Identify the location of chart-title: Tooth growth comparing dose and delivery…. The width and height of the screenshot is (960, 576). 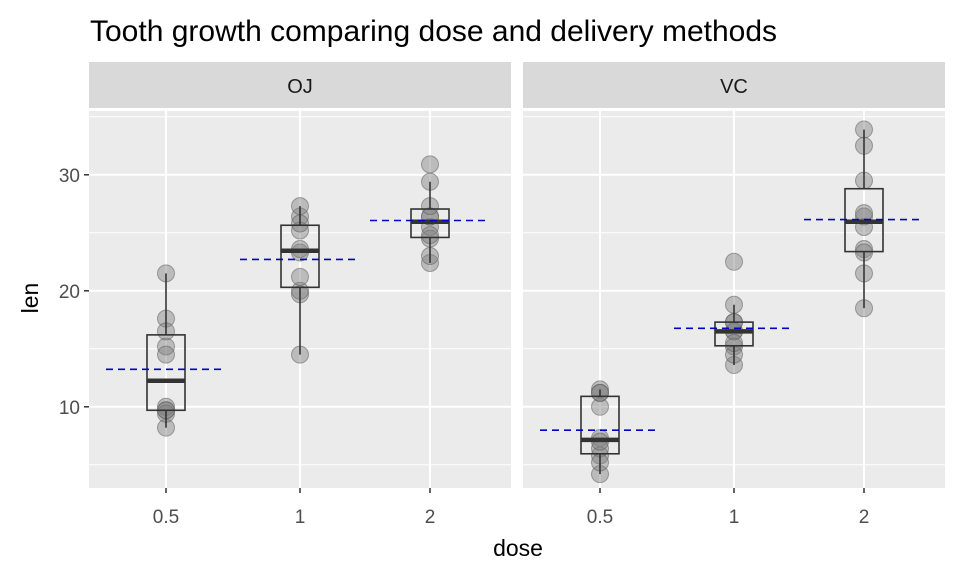
(433, 31).